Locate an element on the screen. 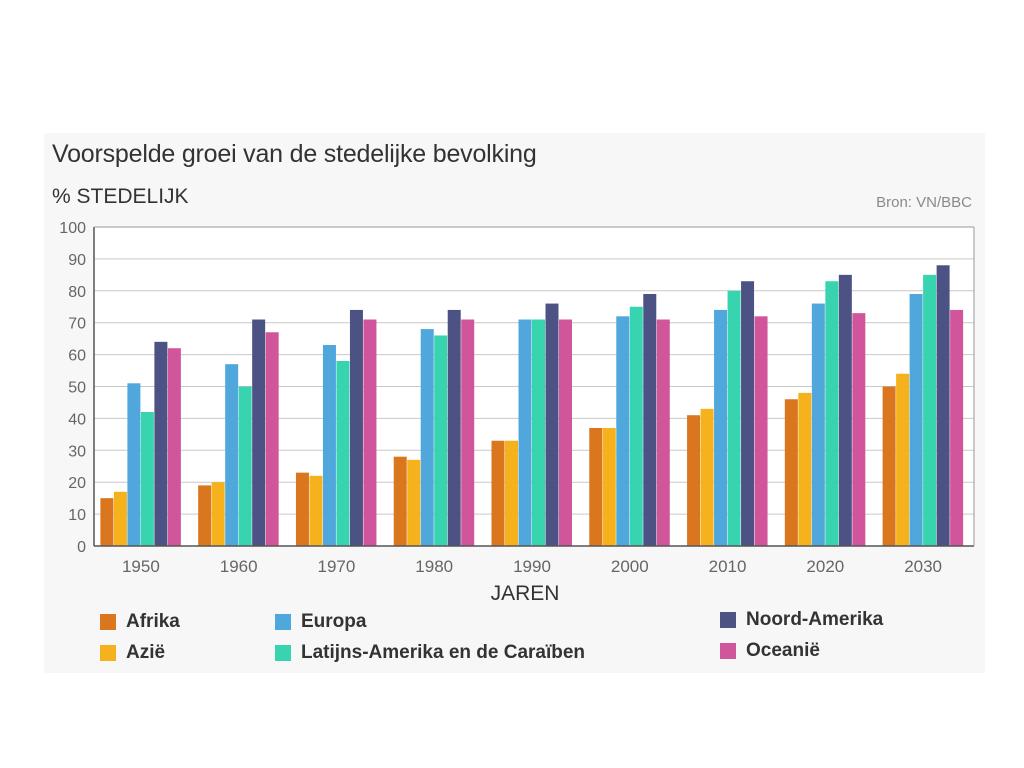 Image resolution: width=1024 pixels, height=768 pixels. bar-latijns-amerika-en-de-cara-ben-2010 is located at coordinates (734, 418).